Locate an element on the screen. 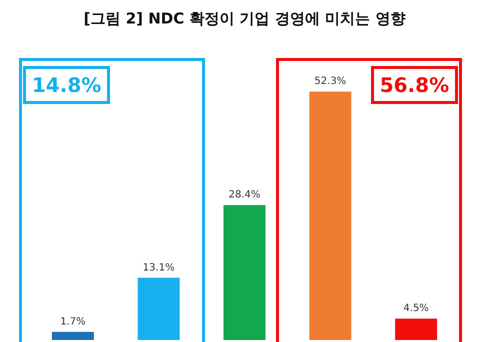  chart-title: [그림 2] NDC 확정이 기업 경영에 미치는 영향 is located at coordinates (245, 19).